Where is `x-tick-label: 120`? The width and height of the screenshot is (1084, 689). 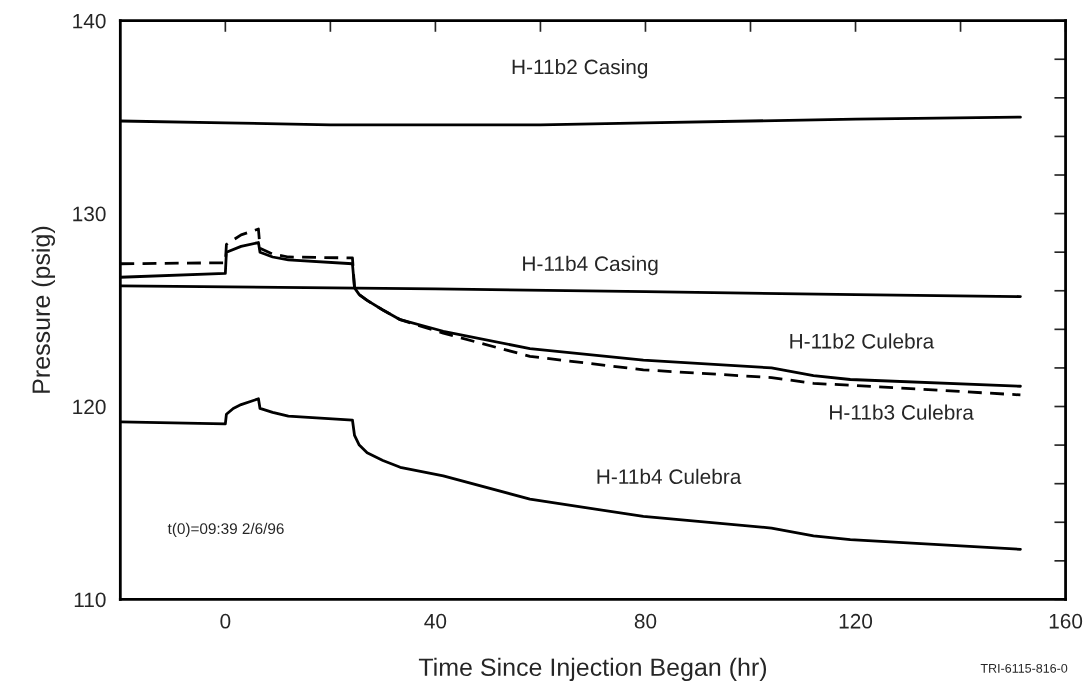
x-tick-label: 120 is located at coordinates (856, 621).